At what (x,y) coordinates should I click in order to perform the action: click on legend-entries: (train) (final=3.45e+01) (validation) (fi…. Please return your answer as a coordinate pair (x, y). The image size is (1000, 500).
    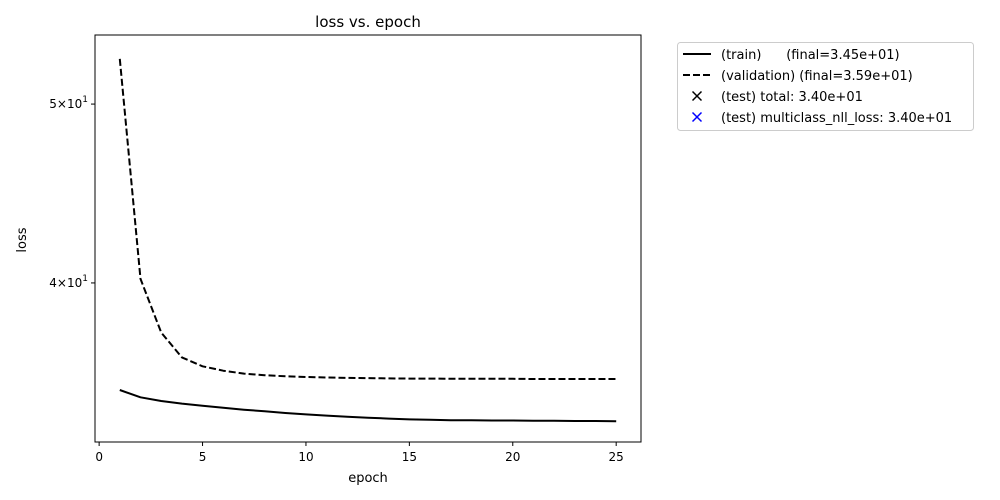
    Looking at the image, I should click on (817, 87).